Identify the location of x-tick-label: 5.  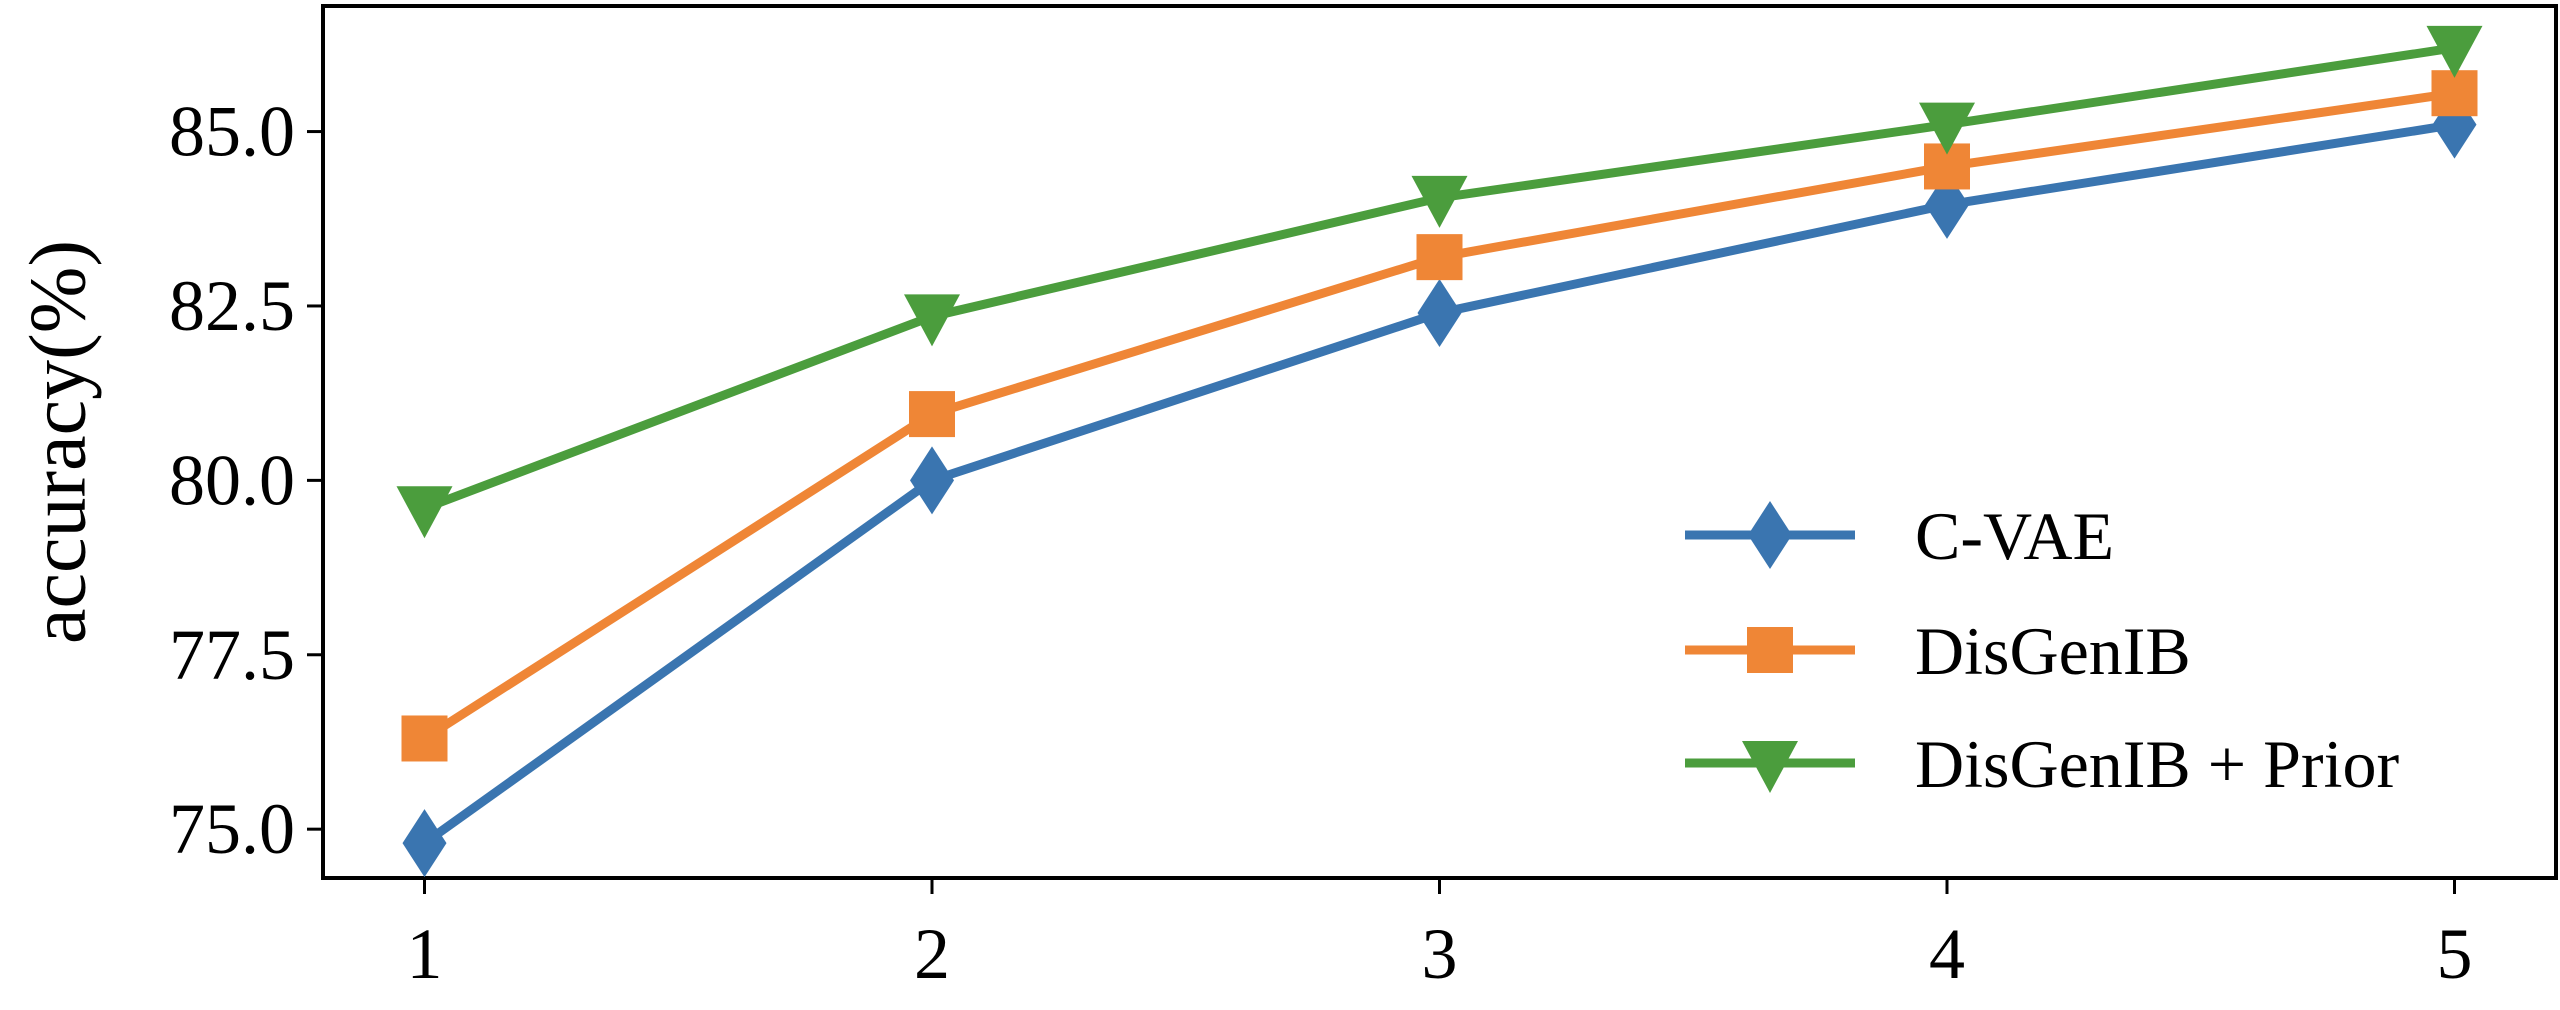
(2455, 954).